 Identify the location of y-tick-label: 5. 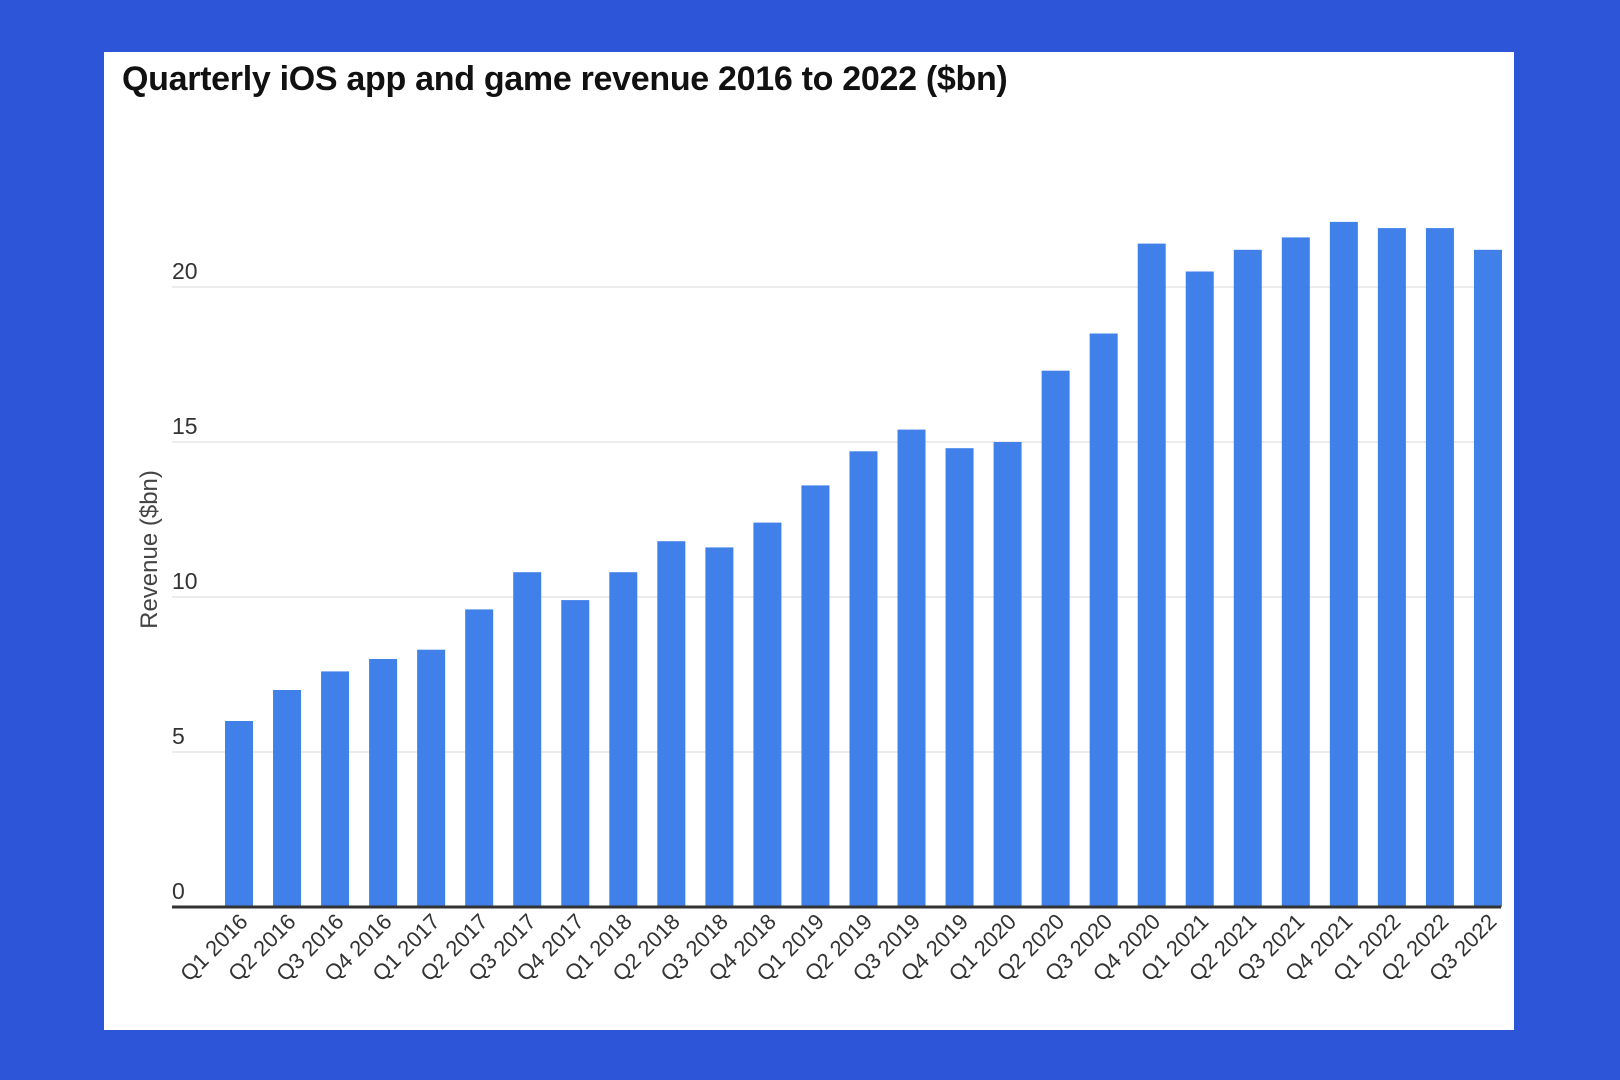
(178, 736).